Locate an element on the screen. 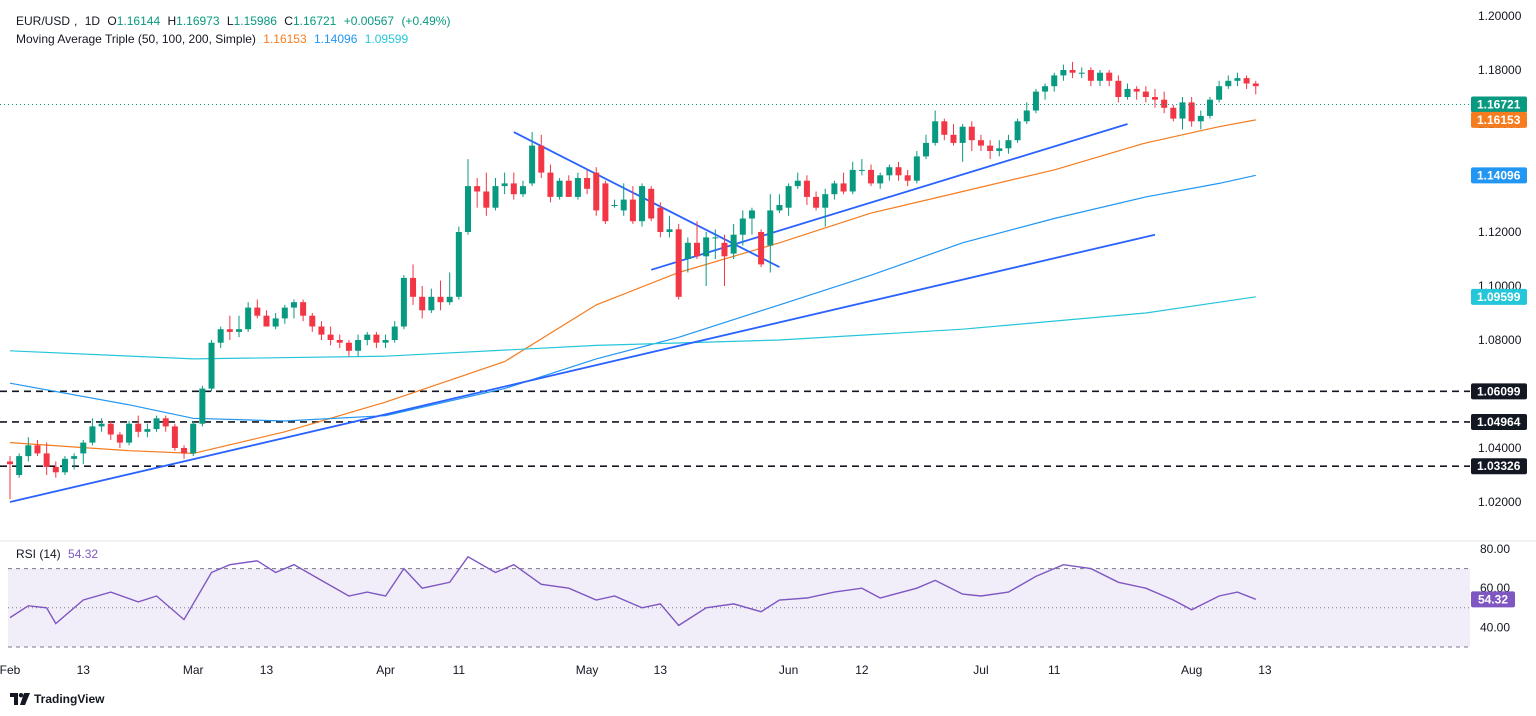 This screenshot has width=1536, height=716. rsi-series-line is located at coordinates (633, 591).